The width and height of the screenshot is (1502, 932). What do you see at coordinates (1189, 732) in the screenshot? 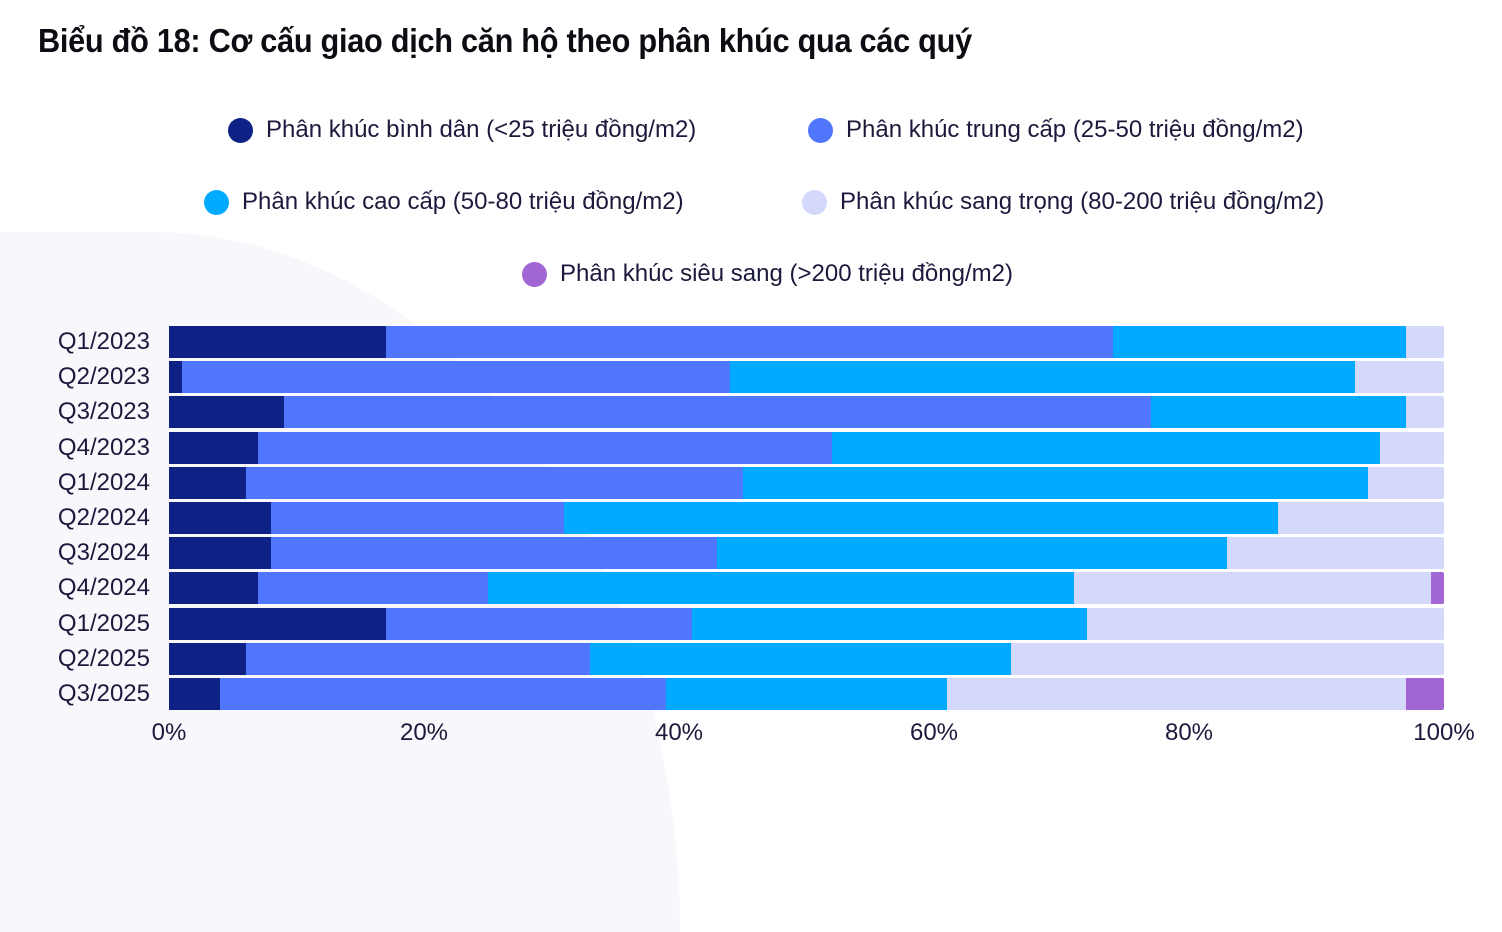
I see `x-tick-label: 80%` at bounding box center [1189, 732].